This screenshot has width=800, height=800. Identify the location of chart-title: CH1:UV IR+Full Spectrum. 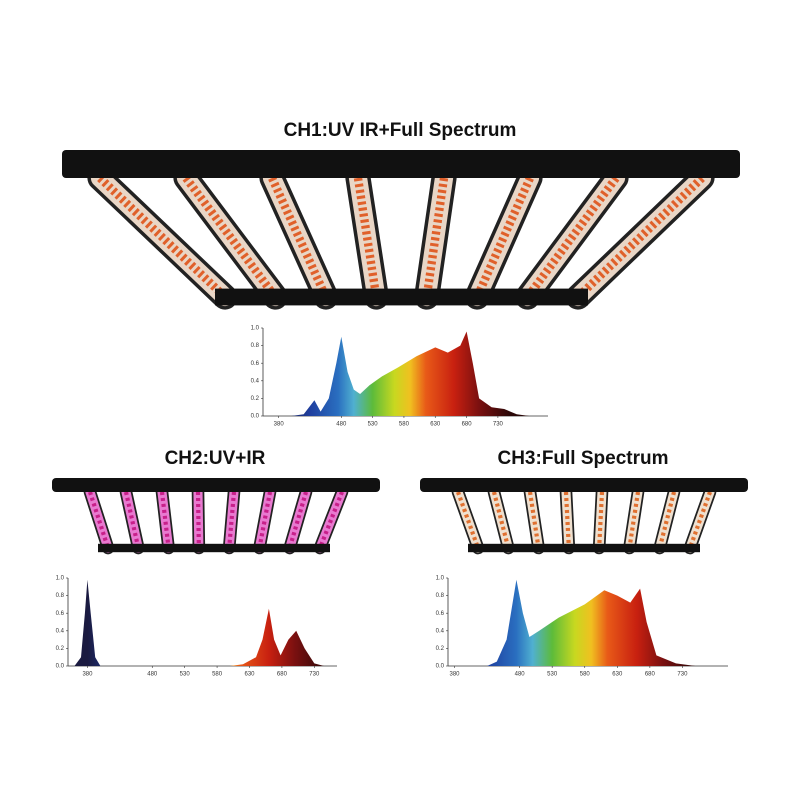
(400, 130).